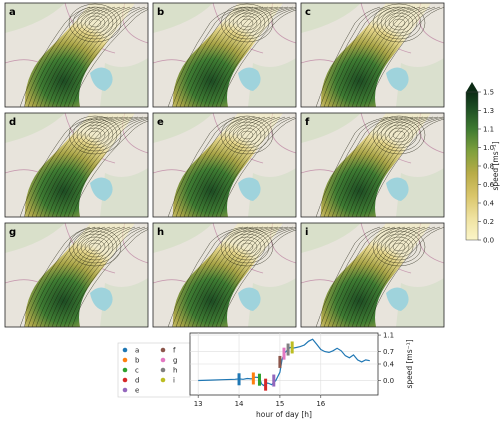  What do you see at coordinates (160, 232) in the screenshot?
I see `panel-letter-h: h` at bounding box center [160, 232].